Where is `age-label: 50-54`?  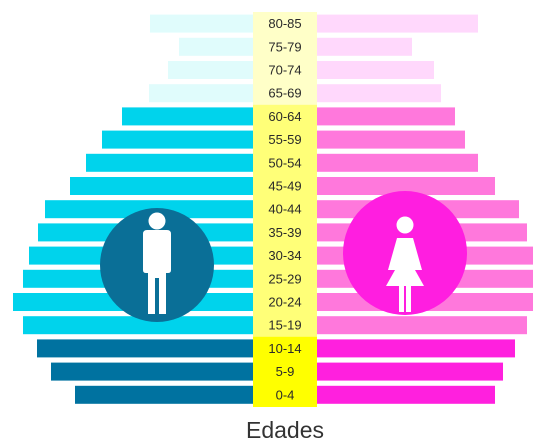 age-label: 50-54 is located at coordinates (284, 162).